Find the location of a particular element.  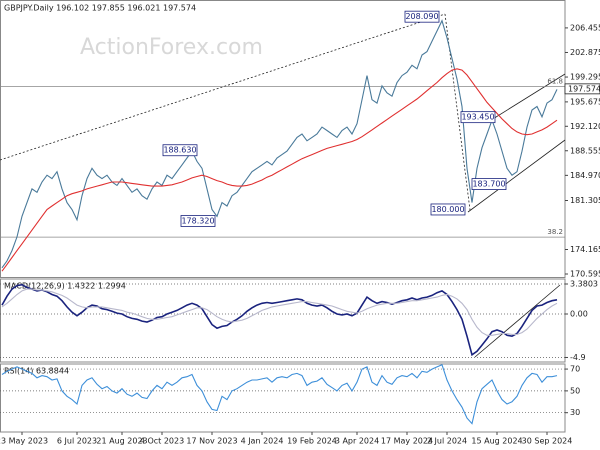

annotation-label: 183.700 is located at coordinates (488, 184).